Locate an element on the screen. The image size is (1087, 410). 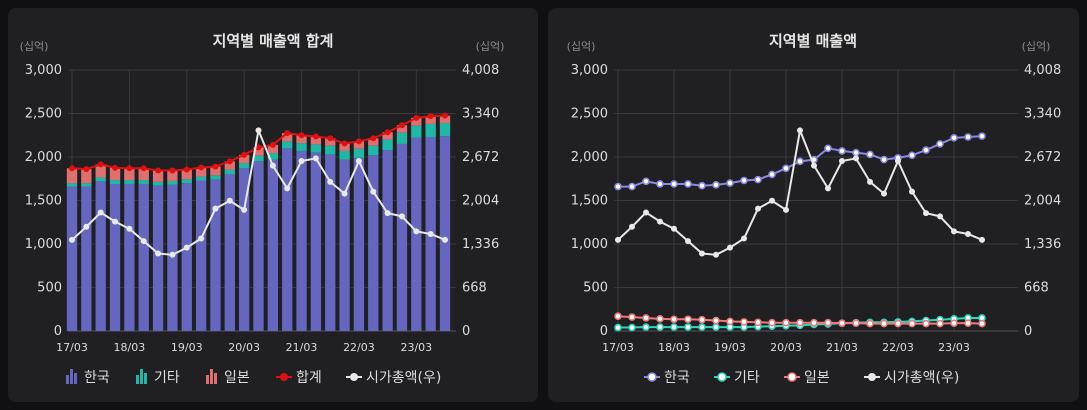
chart-title: 지역별 매출액 is located at coordinates (813, 41).